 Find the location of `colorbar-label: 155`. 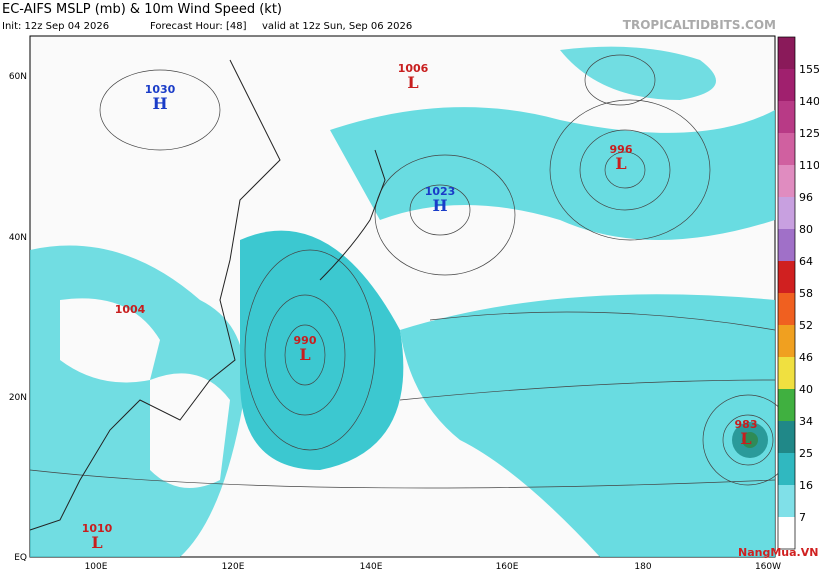

colorbar-label: 155 is located at coordinates (809, 69).